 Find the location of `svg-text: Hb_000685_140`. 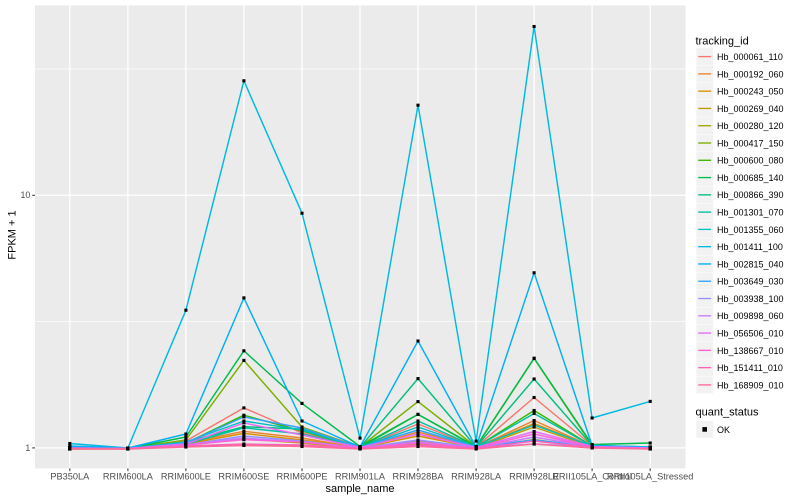

svg-text: Hb_000685_140 is located at coordinates (750, 178).